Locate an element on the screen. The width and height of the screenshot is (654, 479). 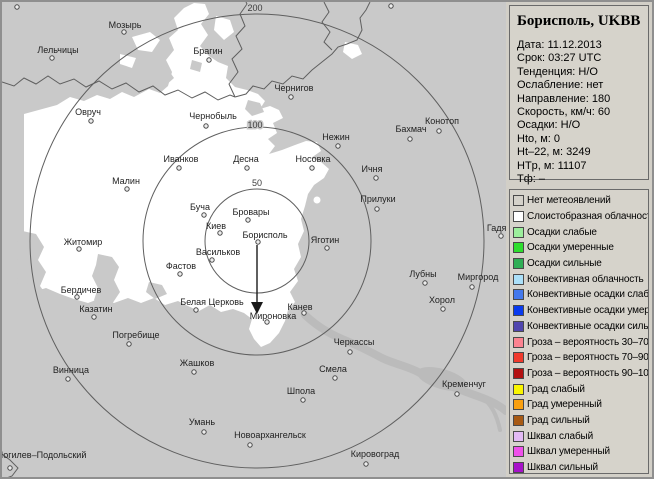
legend-item: Град слабый is located at coordinates (580, 389).